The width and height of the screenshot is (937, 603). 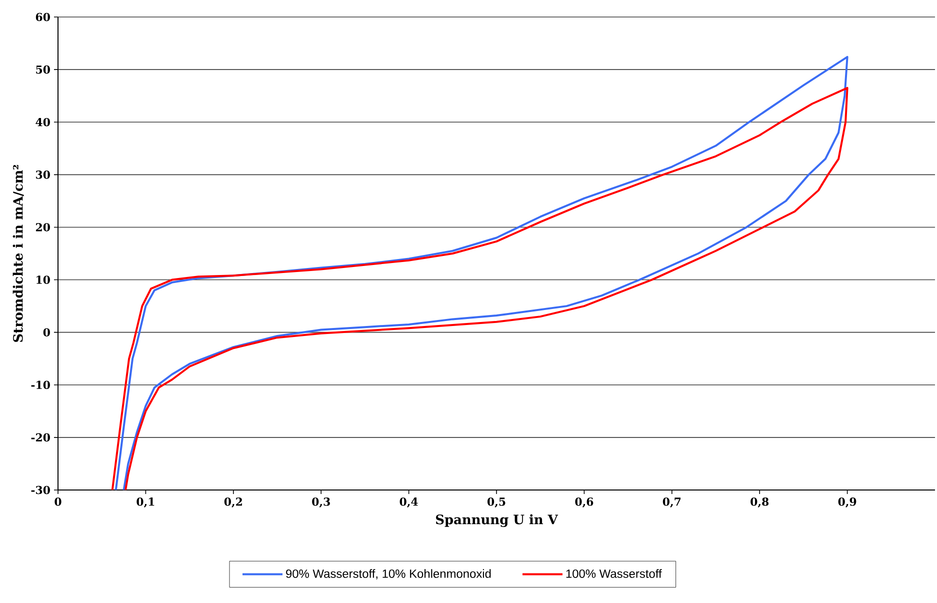 What do you see at coordinates (145, 503) in the screenshot?
I see `x-tick-label: 0,1` at bounding box center [145, 503].